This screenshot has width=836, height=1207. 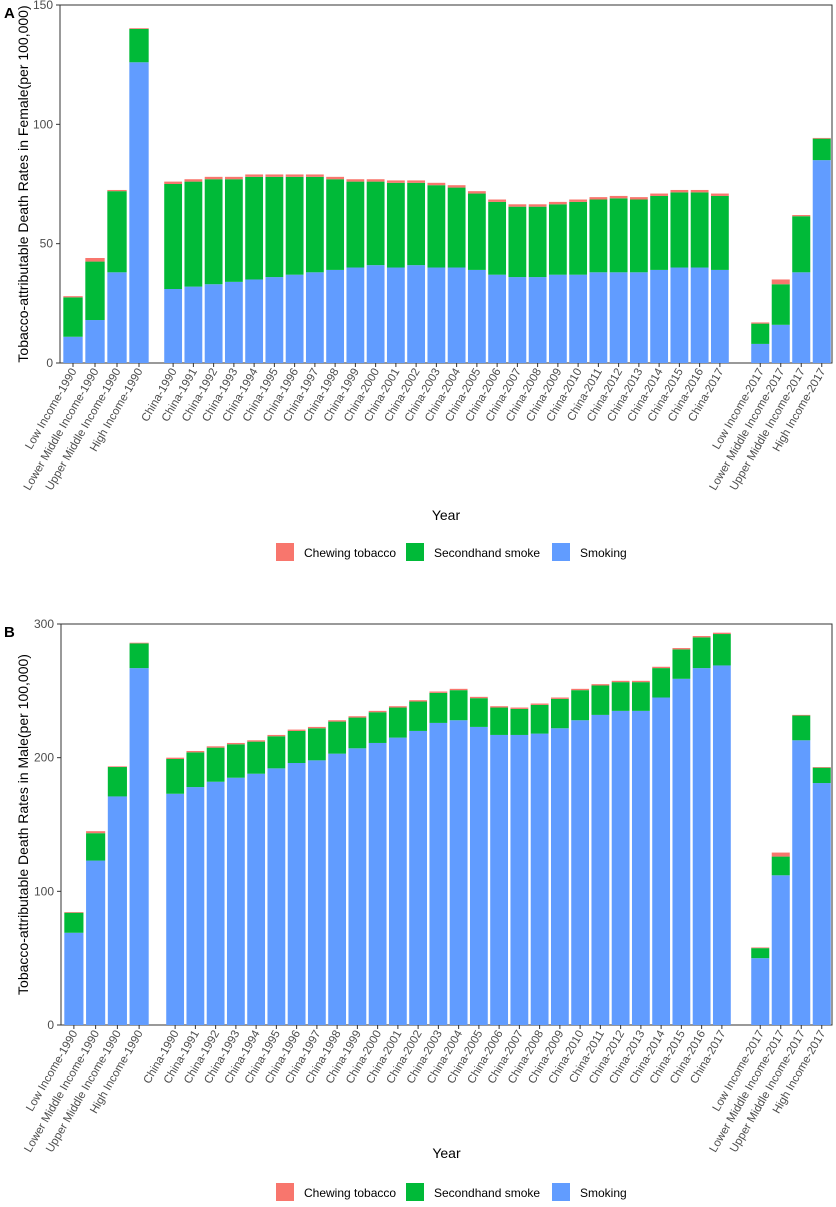 What do you see at coordinates (44, 891) in the screenshot?
I see `y-tick-label: 100` at bounding box center [44, 891].